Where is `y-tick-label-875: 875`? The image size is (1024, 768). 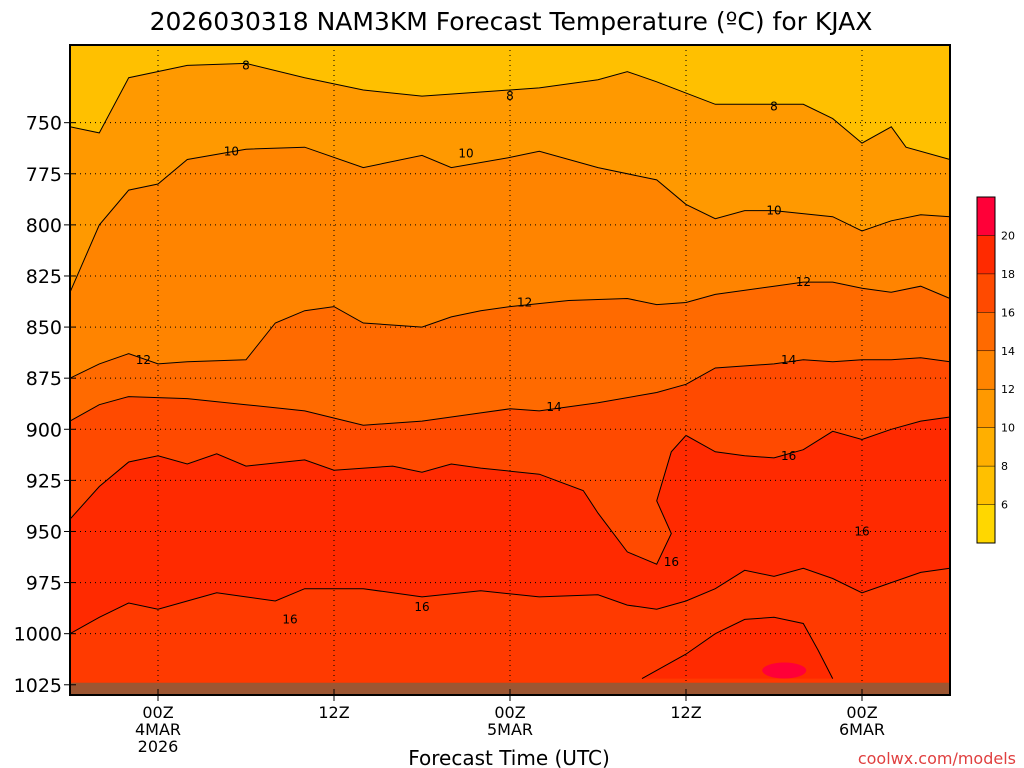
y-tick-label-875: 875 is located at coordinates (44, 379).